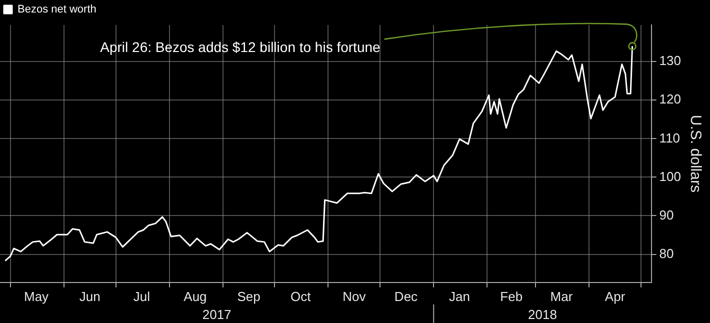 This screenshot has width=710, height=323. What do you see at coordinates (666, 214) in the screenshot?
I see `y-tick-label: 90` at bounding box center [666, 214].